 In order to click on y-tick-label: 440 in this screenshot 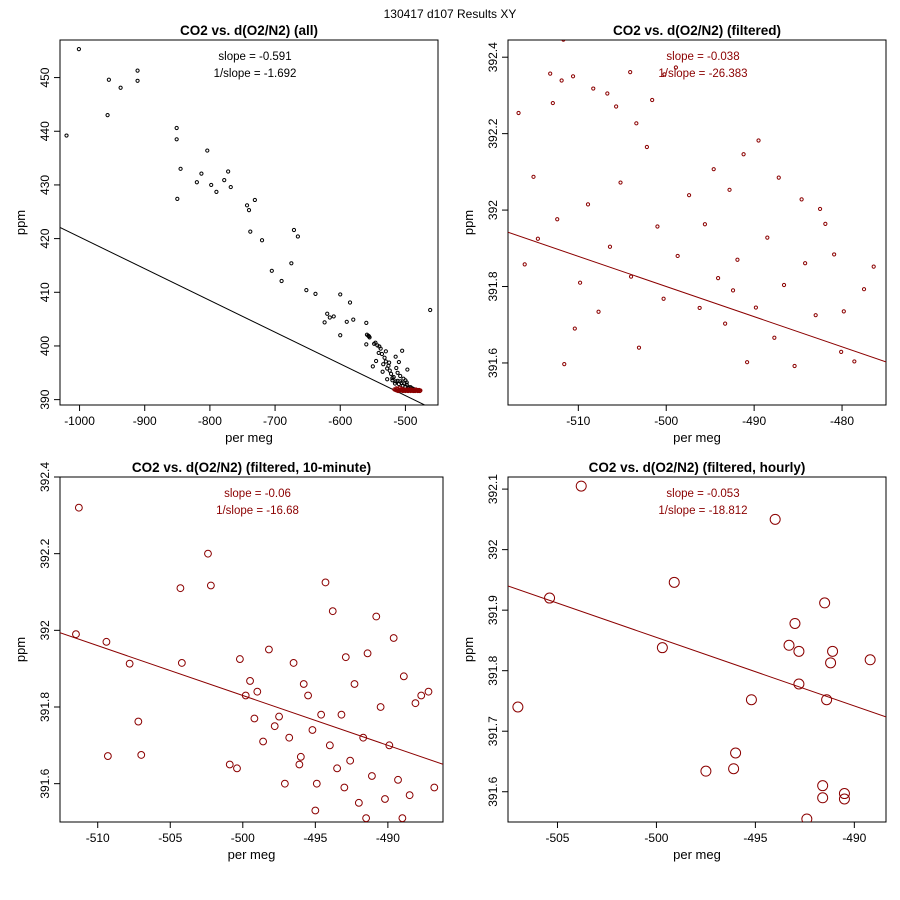, I will do `click(45, 131)`.